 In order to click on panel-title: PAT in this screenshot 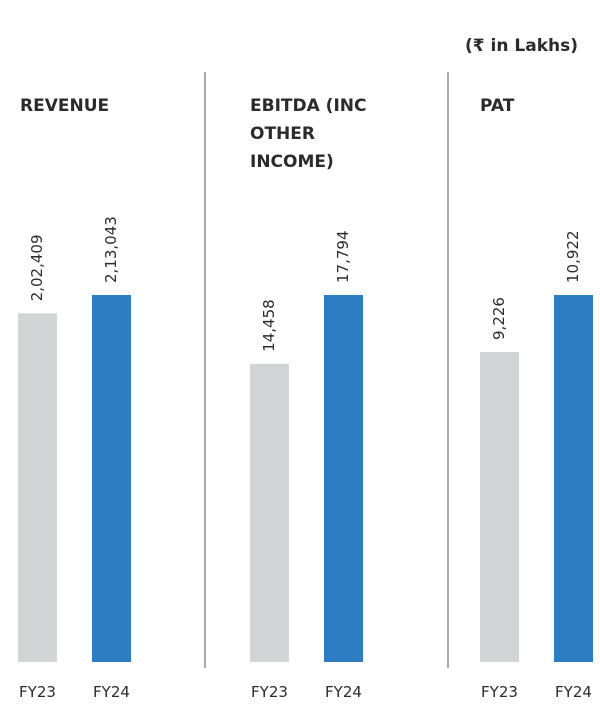, I will do `click(497, 106)`.